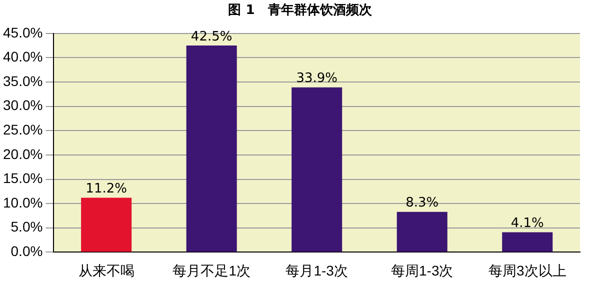 The image size is (600, 303). What do you see at coordinates (422, 270) in the screenshot?
I see `x-tick-label: 每周1-3次` at bounding box center [422, 270].